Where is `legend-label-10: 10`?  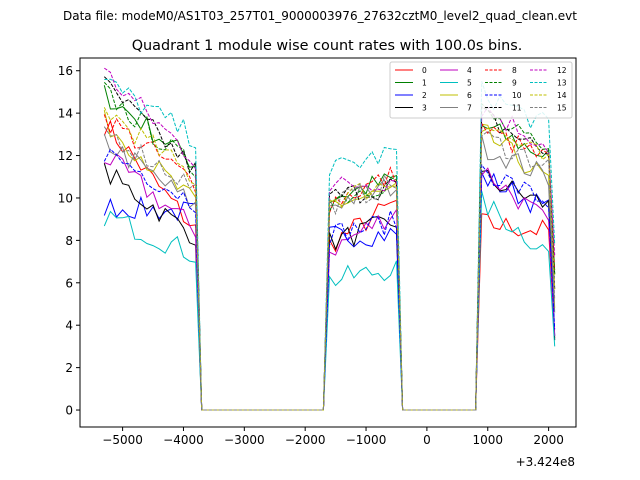 legend-label-10: 10 is located at coordinates (517, 95).